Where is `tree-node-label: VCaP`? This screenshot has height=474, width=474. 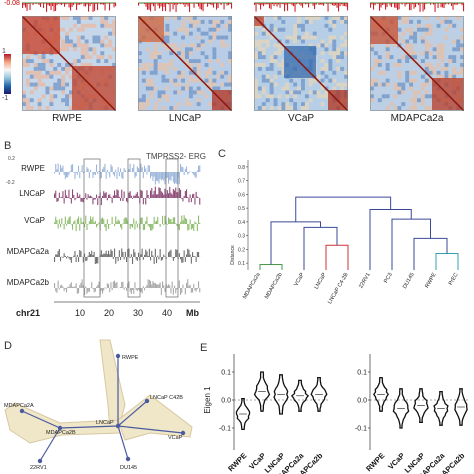
tree-node-label: VCaP is located at coordinates (175, 438).